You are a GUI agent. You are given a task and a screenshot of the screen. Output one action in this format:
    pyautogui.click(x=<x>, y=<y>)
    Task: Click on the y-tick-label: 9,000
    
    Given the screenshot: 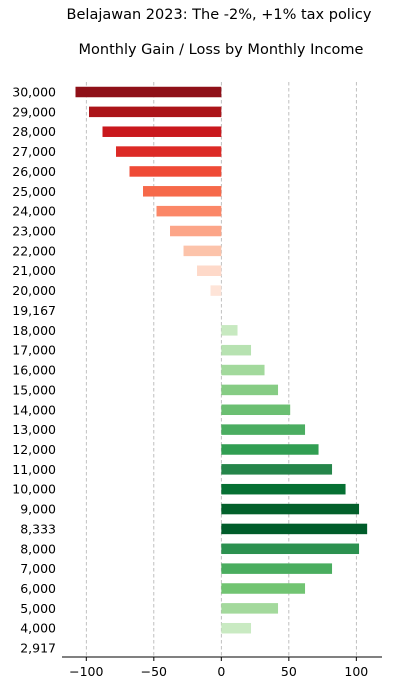 What is the action you would take?
    pyautogui.click(x=38, y=509)
    